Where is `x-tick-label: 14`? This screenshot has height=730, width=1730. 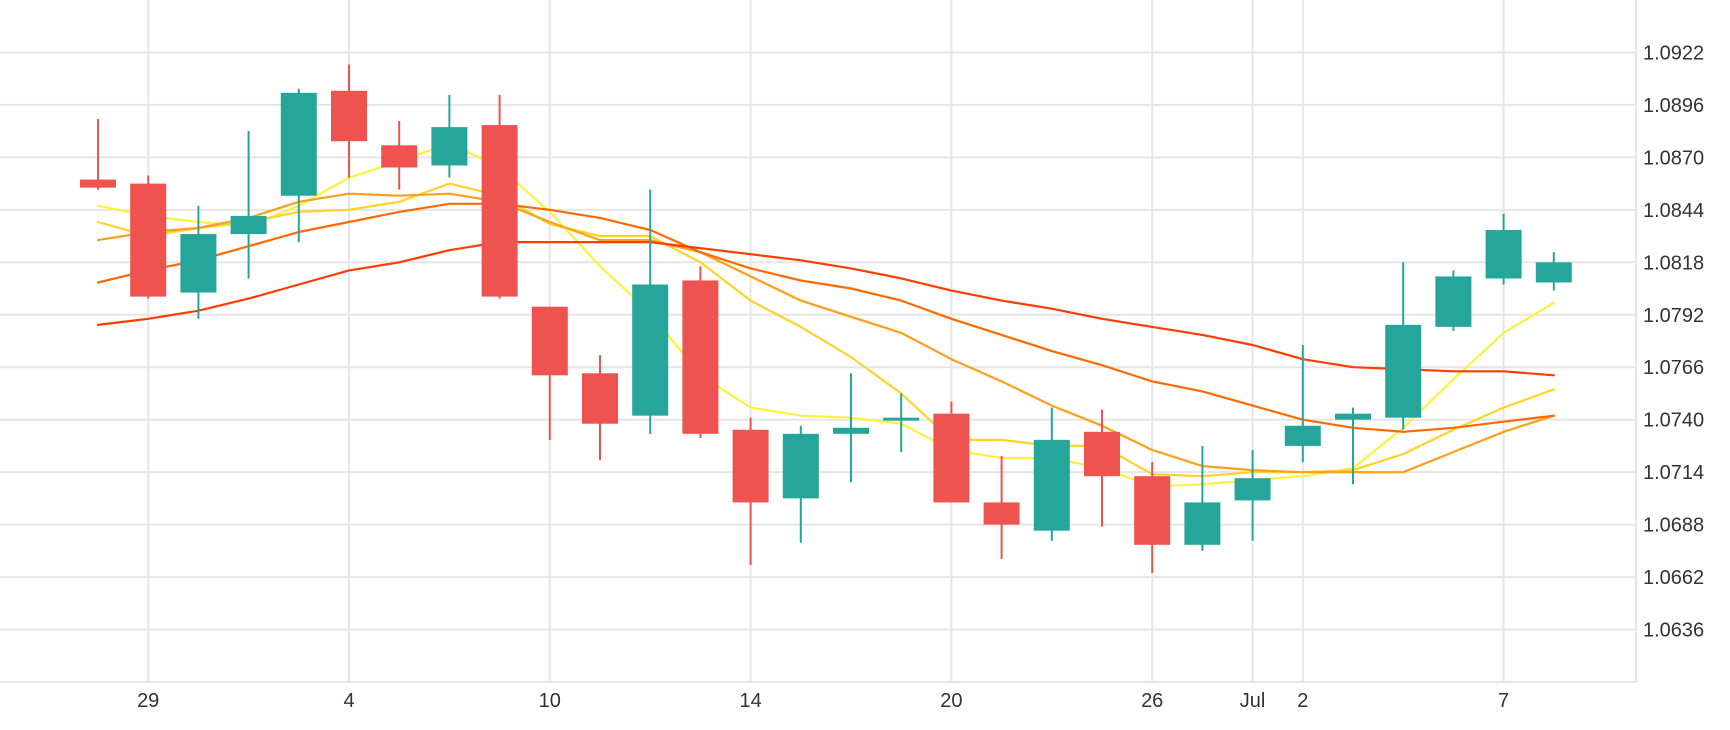
x-tick-label: 14 is located at coordinates (750, 701).